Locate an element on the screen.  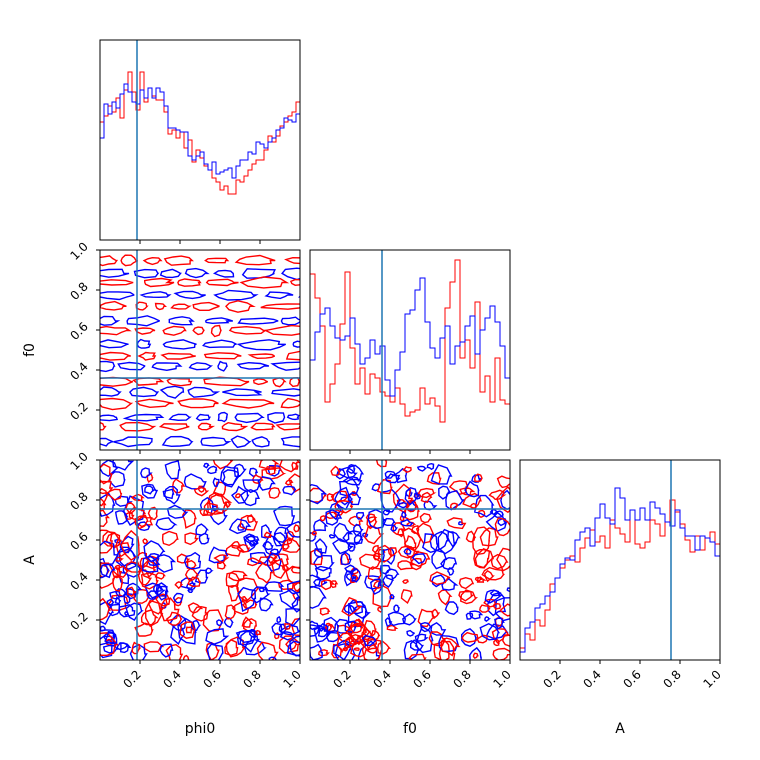
panel-hist-f0 is located at coordinates (410, 351).